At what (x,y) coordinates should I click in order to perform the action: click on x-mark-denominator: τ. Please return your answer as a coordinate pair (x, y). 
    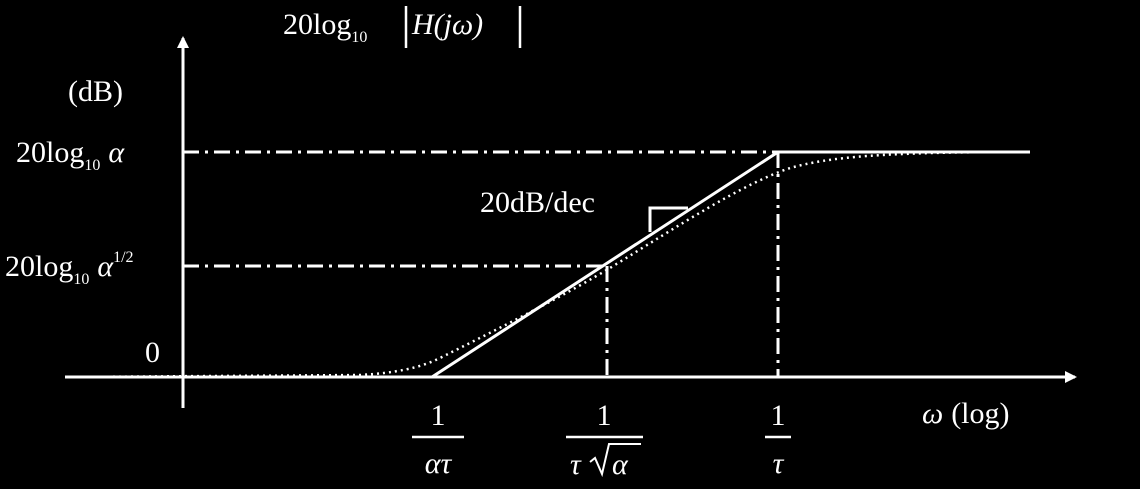
    Looking at the image, I should click on (779, 463).